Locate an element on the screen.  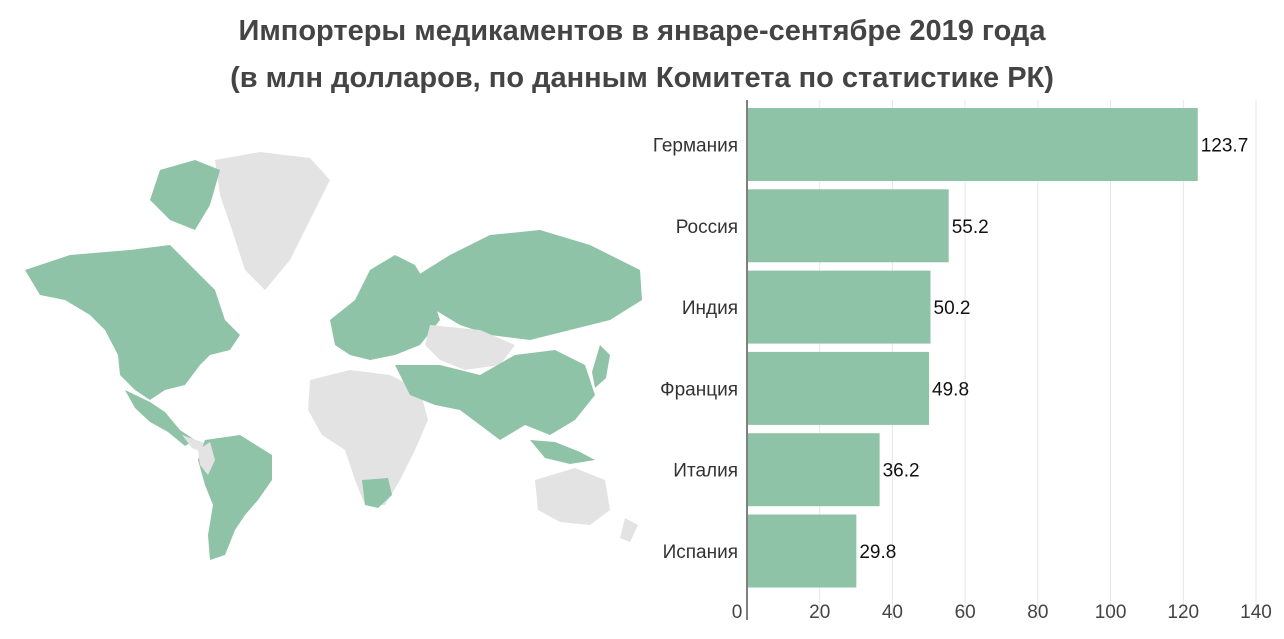
x-tick-label: 140 is located at coordinates (1256, 612).